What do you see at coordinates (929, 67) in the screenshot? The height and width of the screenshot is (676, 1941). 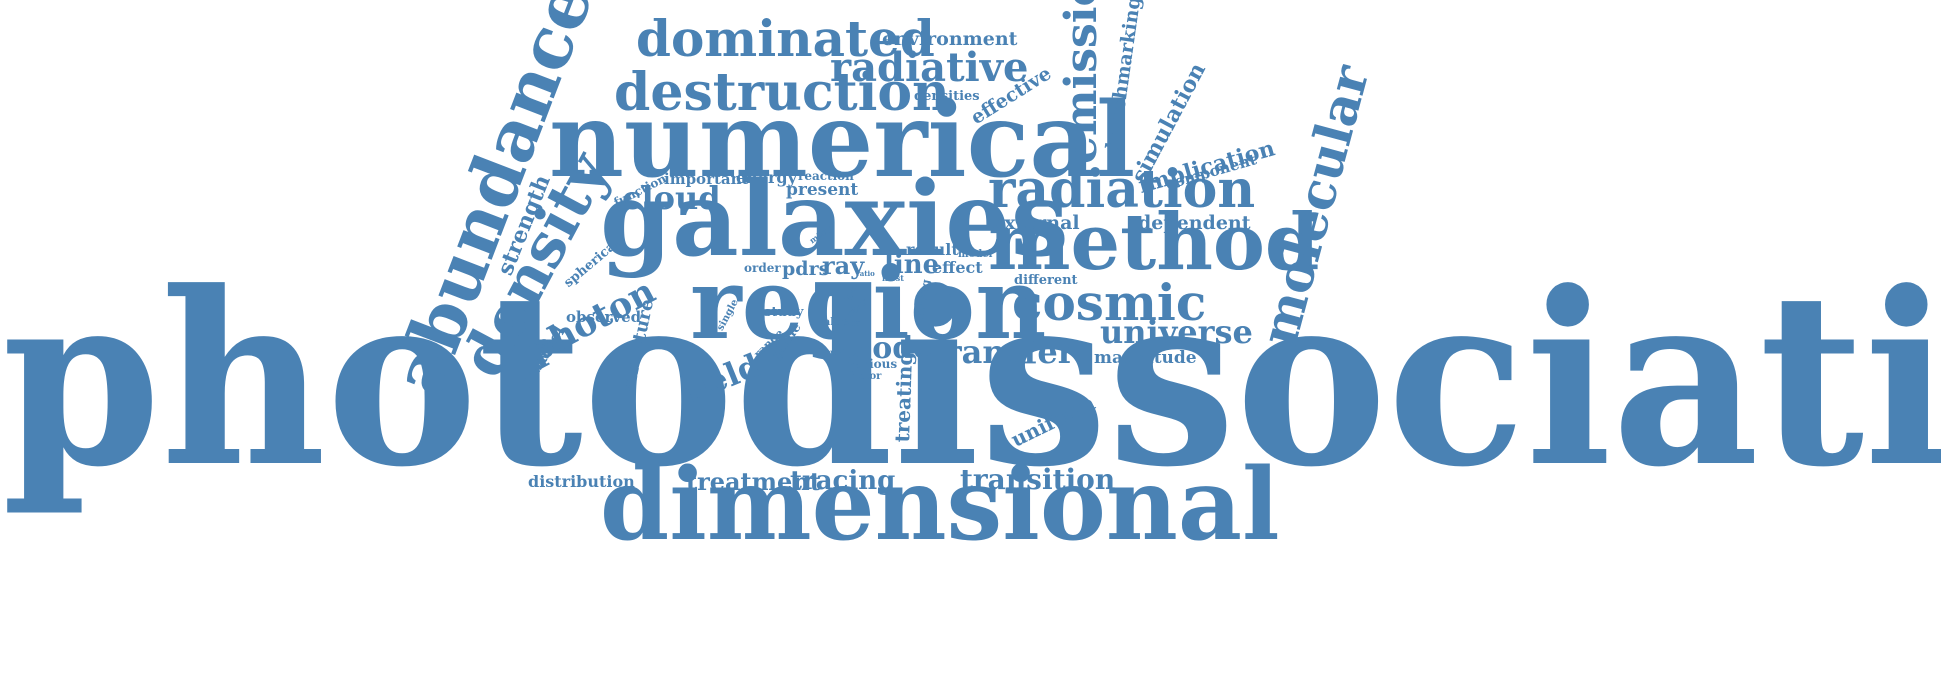 I see `word-radiative: radiative` at bounding box center [929, 67].